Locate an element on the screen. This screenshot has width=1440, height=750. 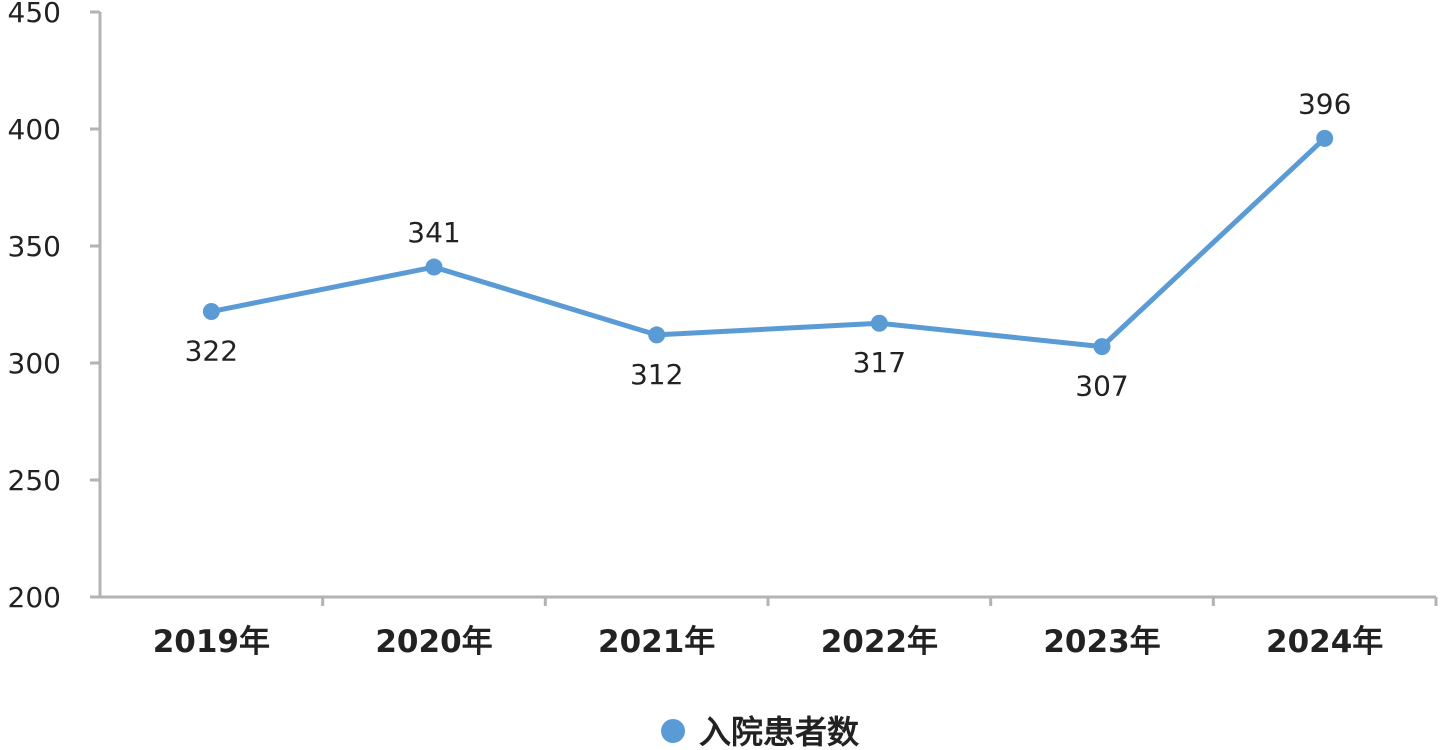
x-tick-label: 2020年 is located at coordinates (433, 642).